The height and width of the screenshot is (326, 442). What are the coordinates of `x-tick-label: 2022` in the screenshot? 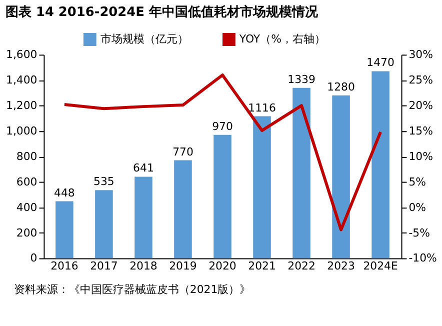 It's located at (302, 266).